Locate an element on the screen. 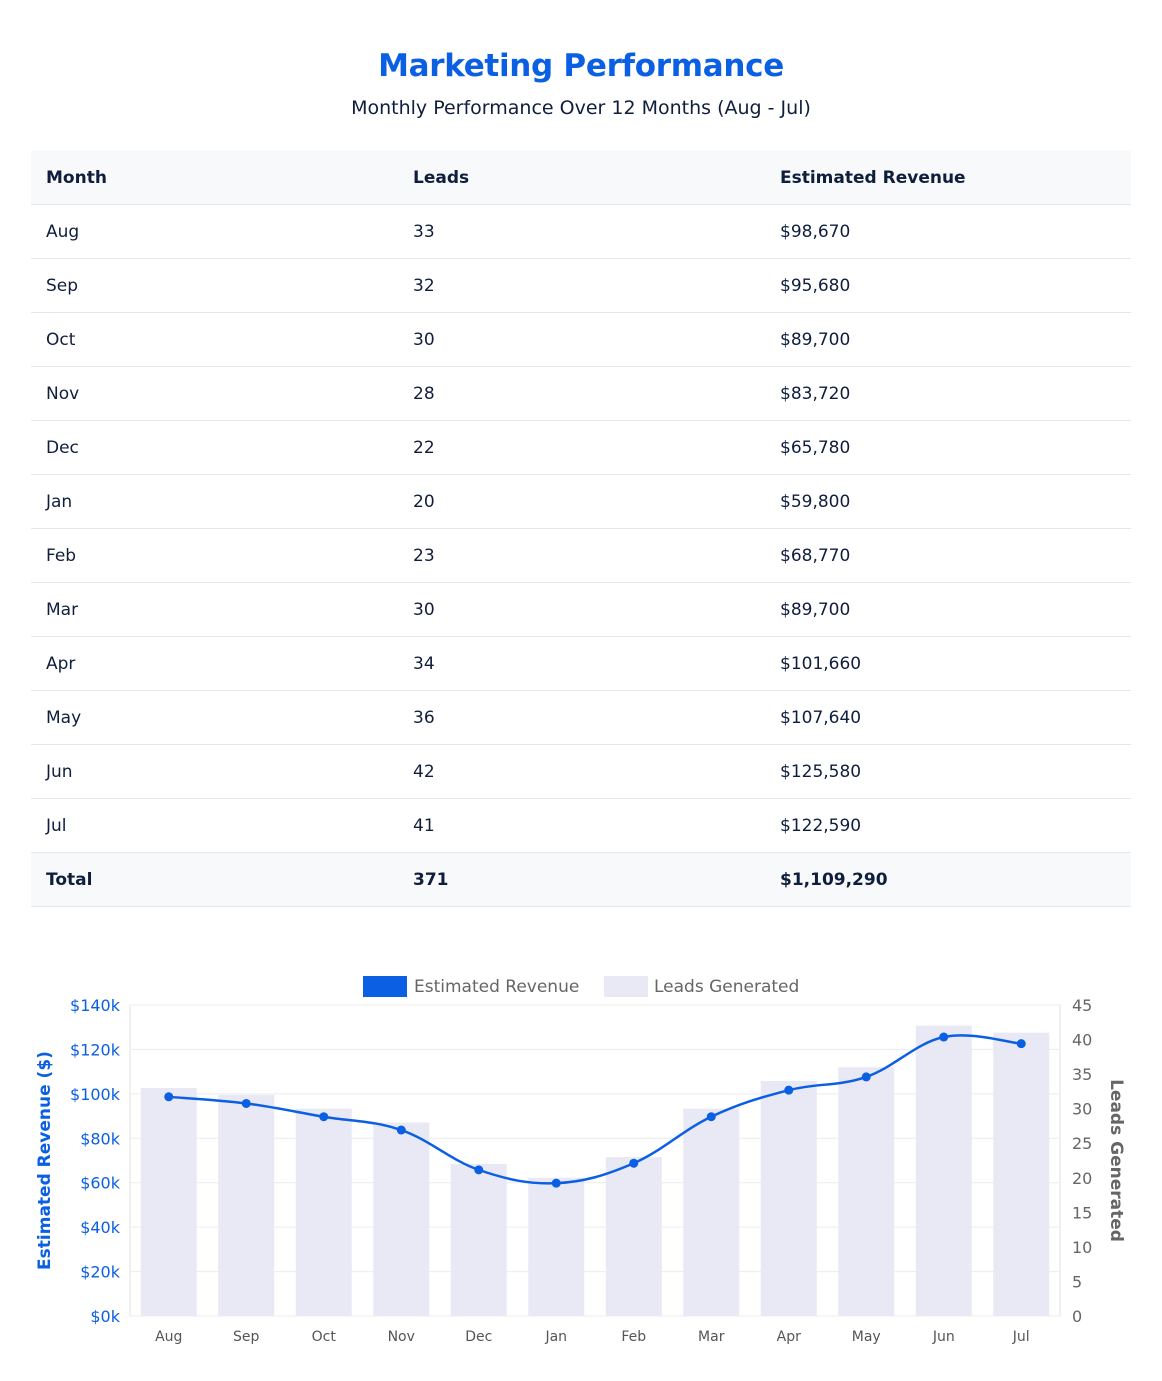  cell-revenue: $65,780 is located at coordinates (948, 447).